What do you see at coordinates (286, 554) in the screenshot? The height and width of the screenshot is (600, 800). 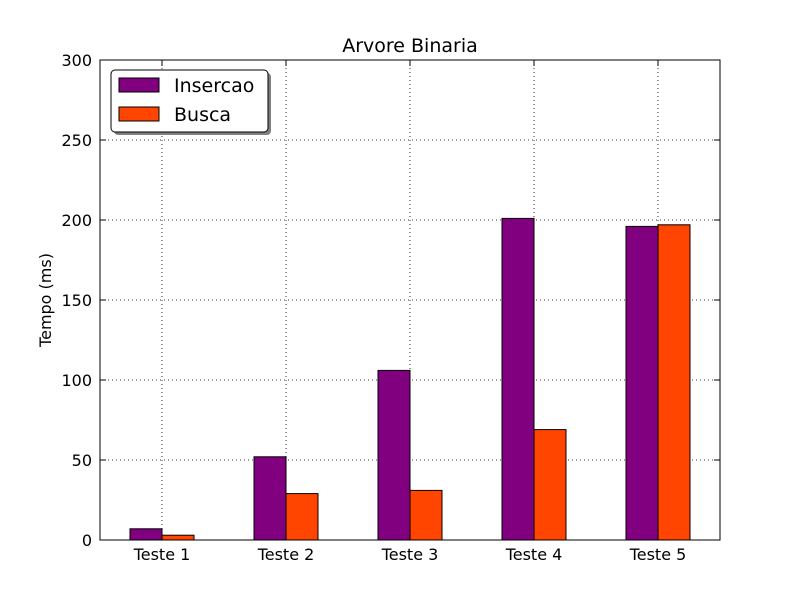 I see `x-tick-label: Teste 2` at bounding box center [286, 554].